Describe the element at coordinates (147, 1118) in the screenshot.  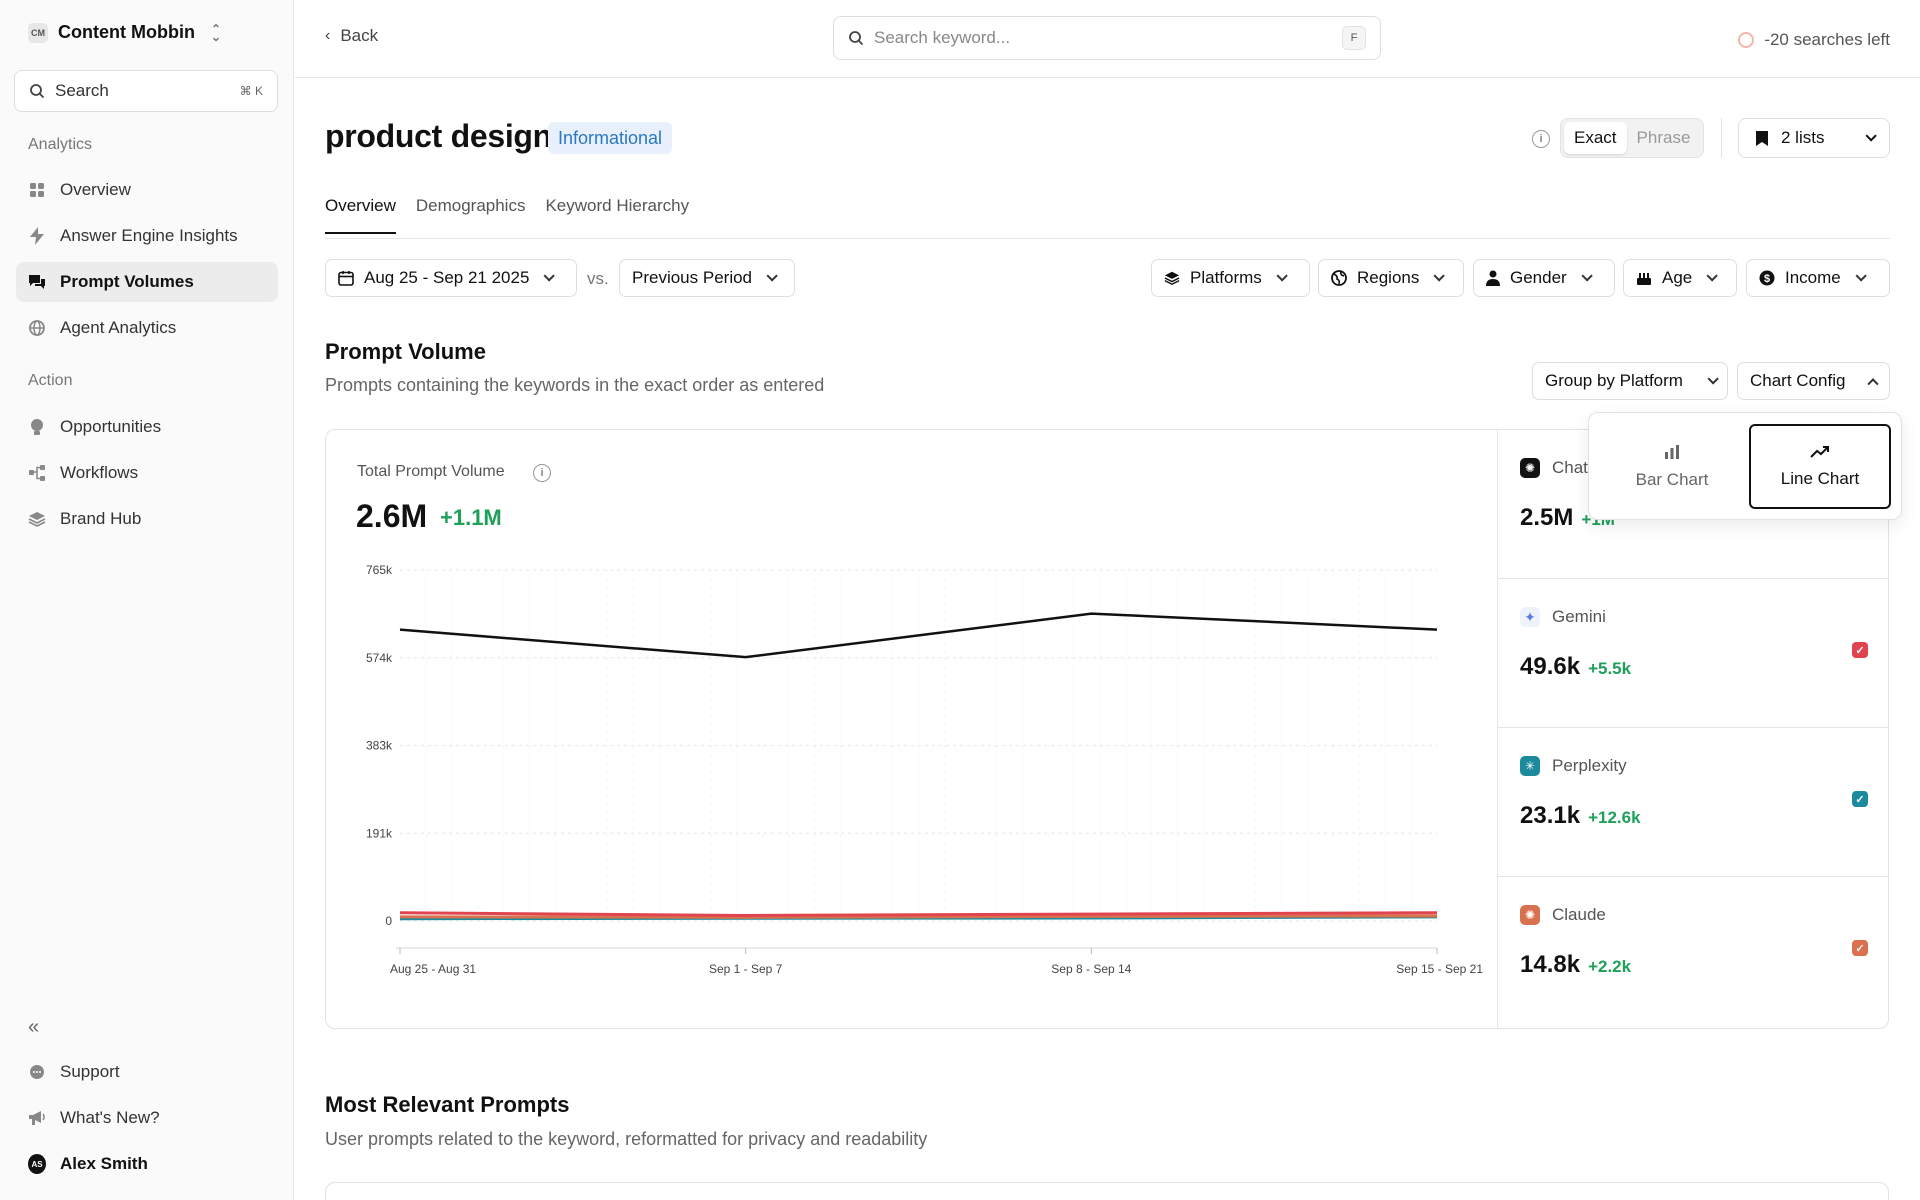
I see `sidebar-item-whats-new: What's New?` at that location.